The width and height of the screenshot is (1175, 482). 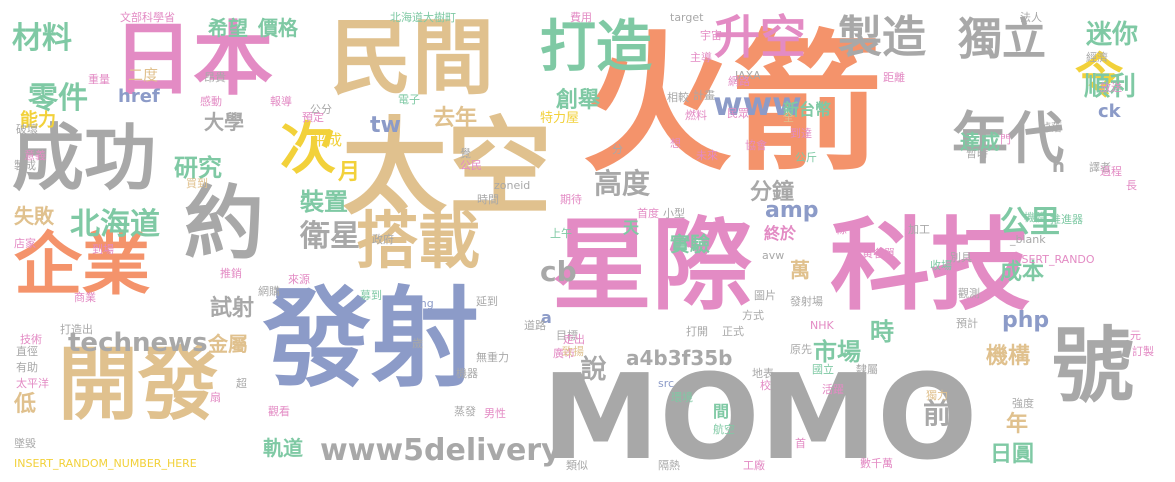 I want to click on cloud-word: 國立, so click(x=823, y=369).